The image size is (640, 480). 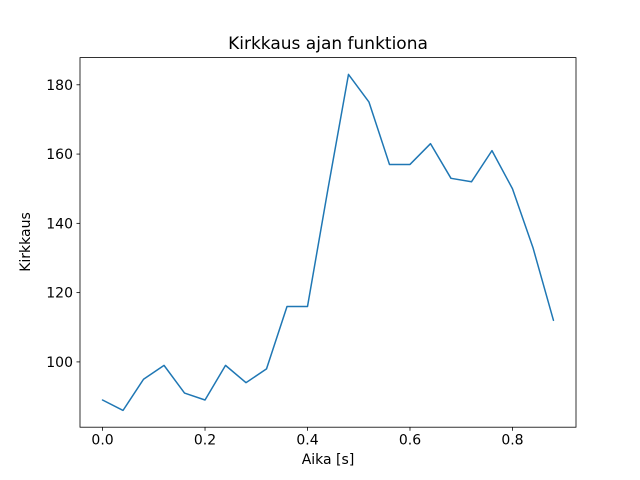 I want to click on y-axis-label: Kirkkaus, so click(x=26, y=242).